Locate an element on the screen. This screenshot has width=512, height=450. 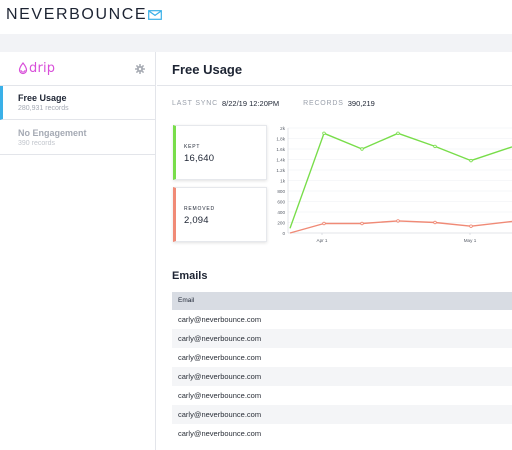
emails-heading: Emails is located at coordinates (190, 276).